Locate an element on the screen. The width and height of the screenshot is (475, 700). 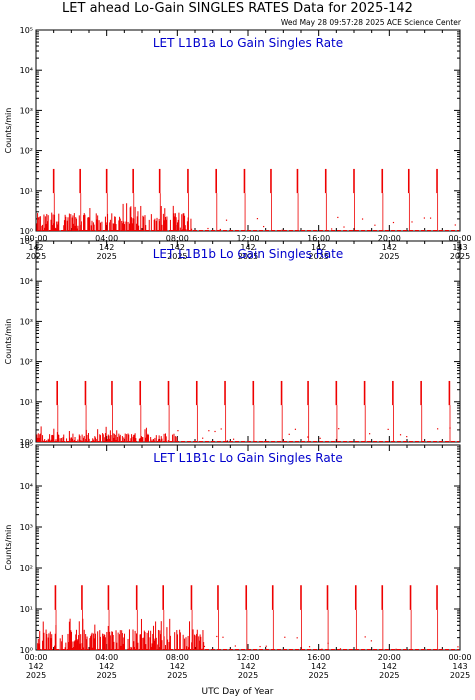
panel-title: LET L1B1b Lo Gain Singles Rate is located at coordinates (248, 254).